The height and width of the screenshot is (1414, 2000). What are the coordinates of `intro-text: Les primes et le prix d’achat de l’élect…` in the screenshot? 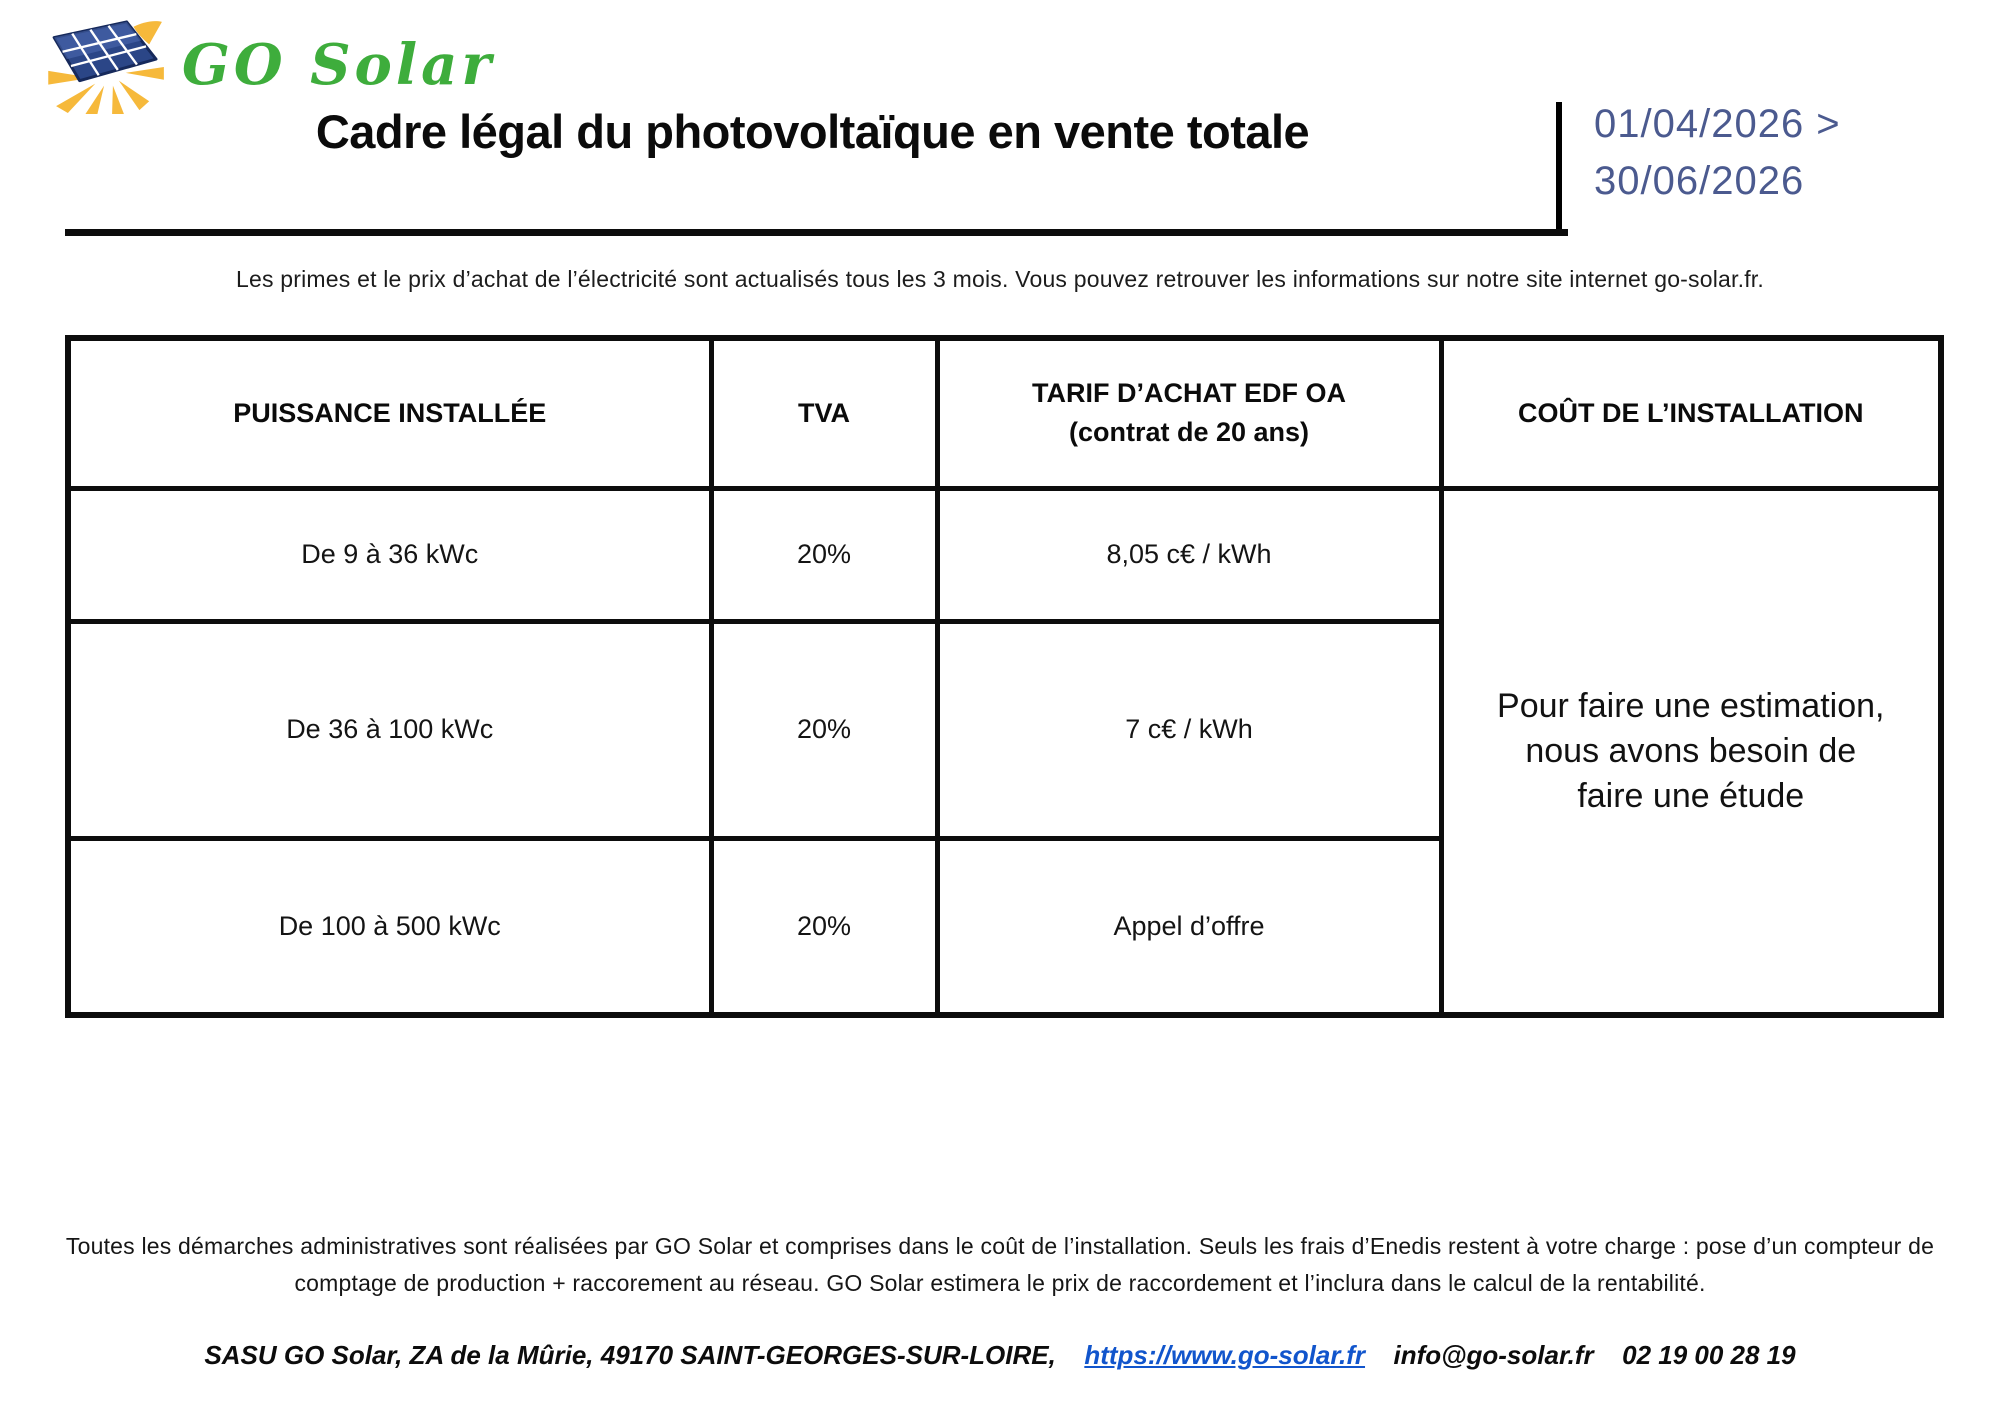 It's located at (1000, 279).